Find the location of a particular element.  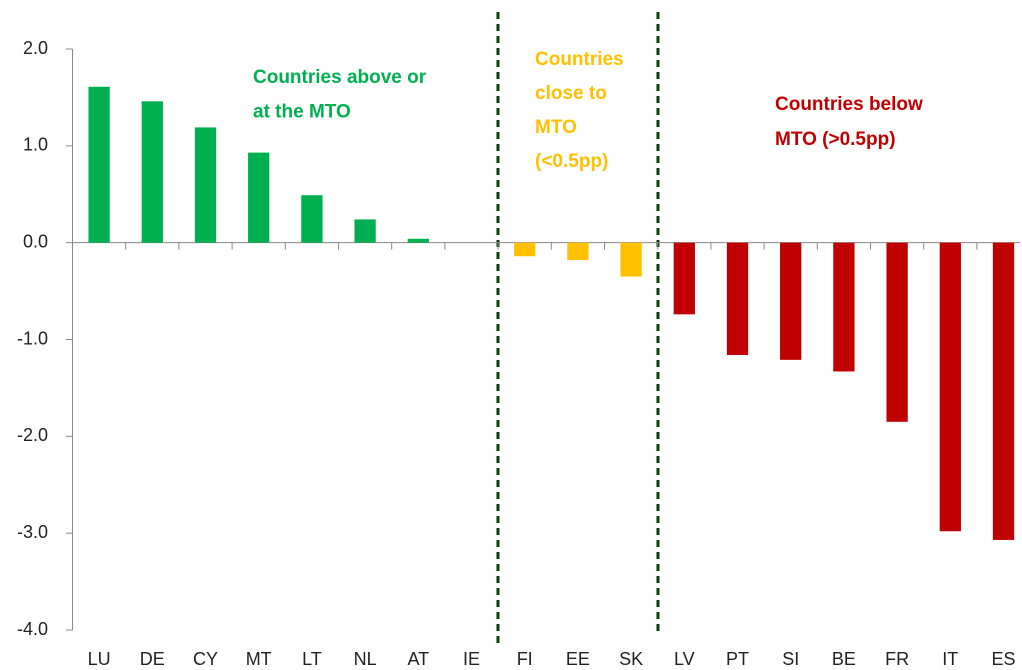

annotation: Countries above or is located at coordinates (340, 77).